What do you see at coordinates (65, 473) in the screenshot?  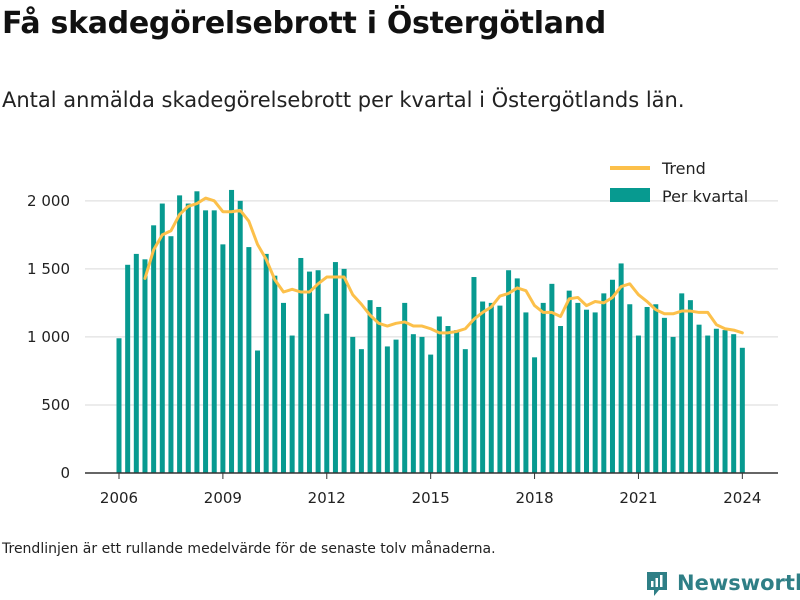 I see `y-tick-label: 0` at bounding box center [65, 473].